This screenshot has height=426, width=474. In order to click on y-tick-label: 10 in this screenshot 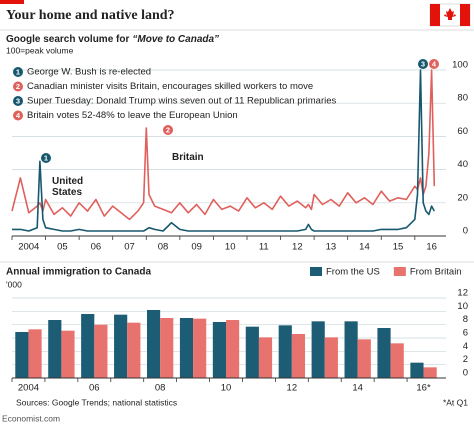, I will do `click(462, 306)`.